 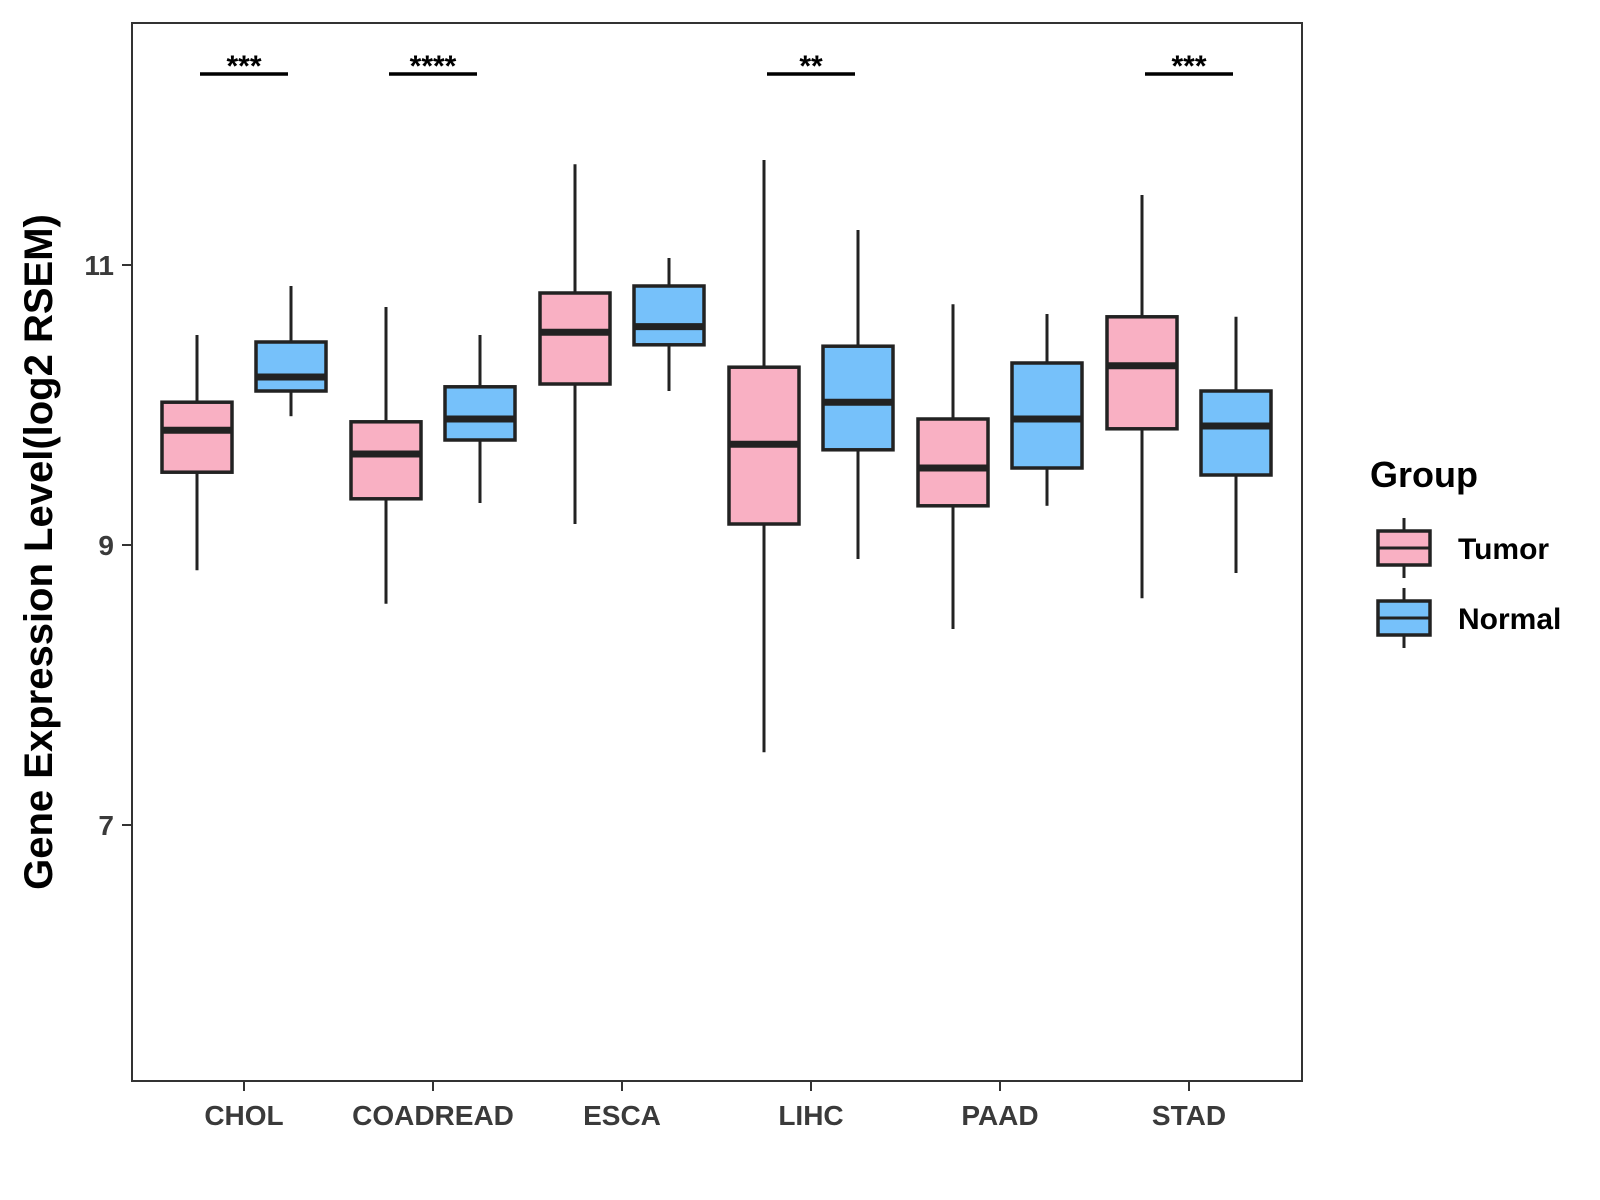 I want to click on x-tick-label: PAAD, so click(x=999, y=1115).